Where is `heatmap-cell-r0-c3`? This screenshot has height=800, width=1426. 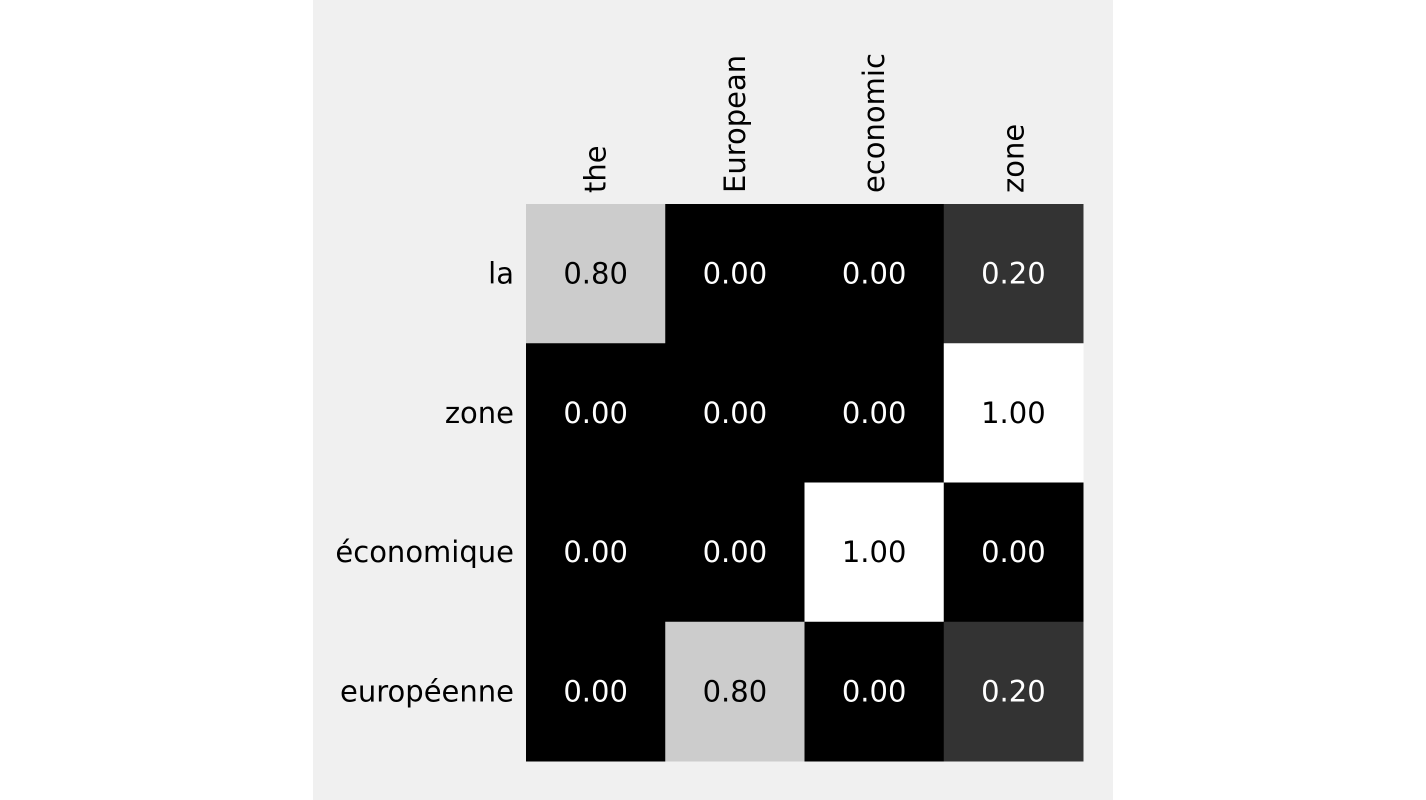
heatmap-cell-r0-c3 is located at coordinates (1013, 274).